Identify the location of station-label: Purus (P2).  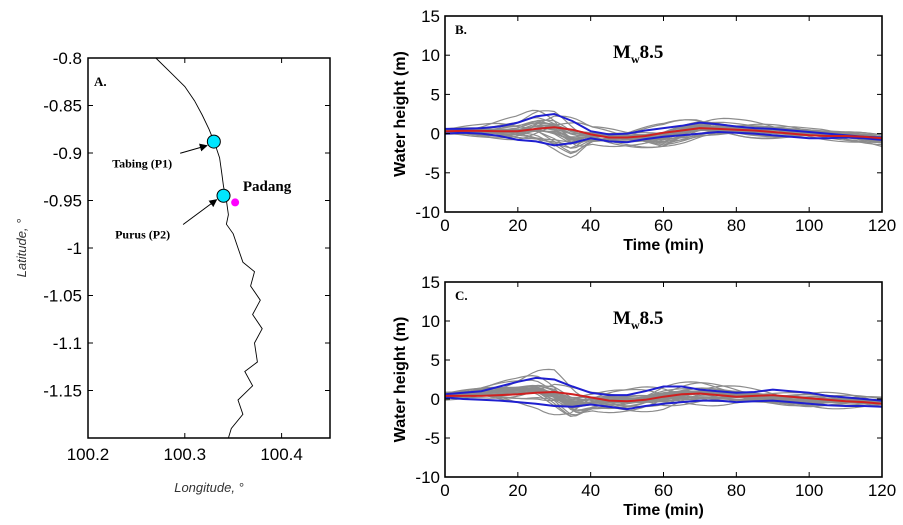
(142, 235).